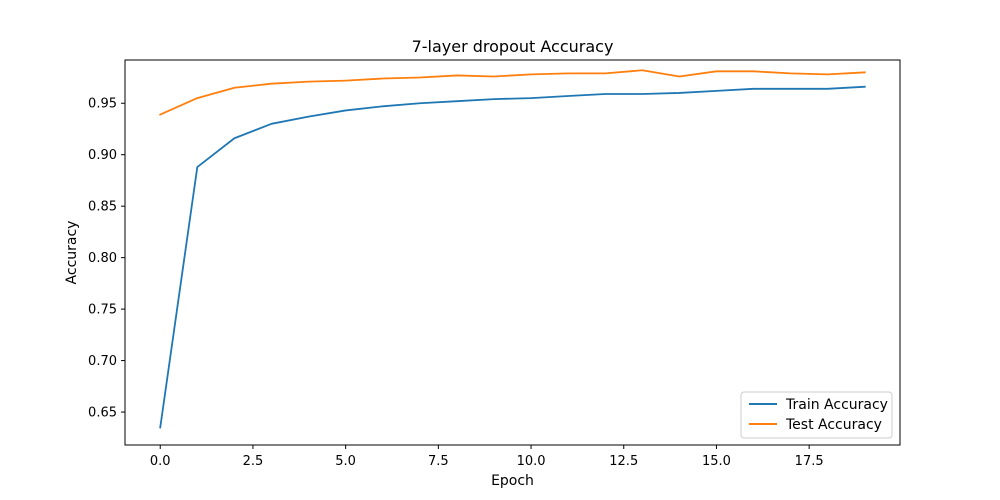  Describe the element at coordinates (623, 461) in the screenshot. I see `x-tick-label: 12.5` at that location.